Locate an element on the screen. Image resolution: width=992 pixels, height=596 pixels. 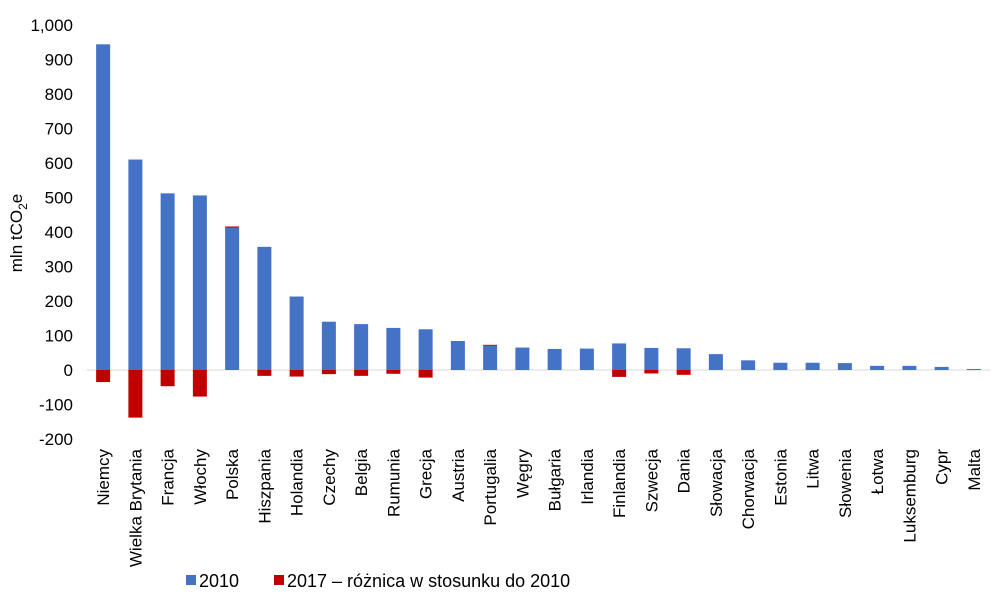
bar-2010-slowacja is located at coordinates (715, 362).